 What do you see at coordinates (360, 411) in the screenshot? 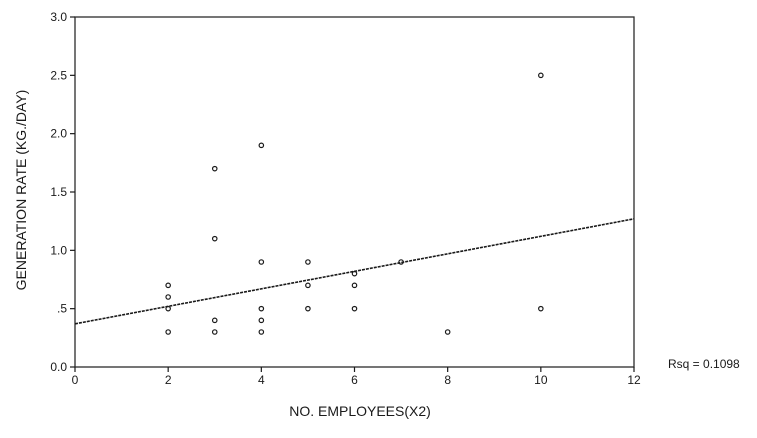
I see `x-axis-title: NO. EMPLOYEES(X2)` at bounding box center [360, 411].